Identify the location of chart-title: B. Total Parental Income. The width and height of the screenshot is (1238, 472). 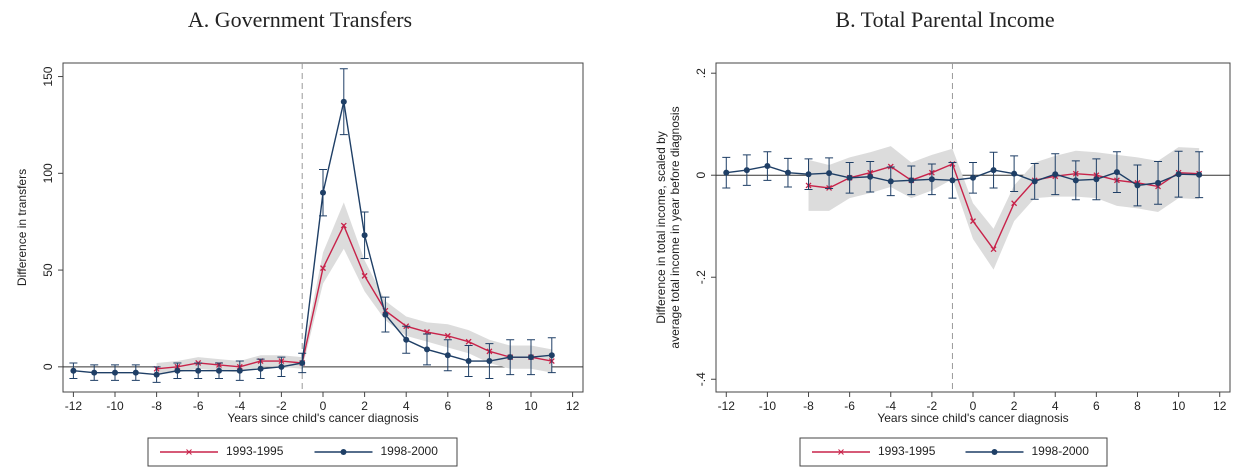
(944, 19).